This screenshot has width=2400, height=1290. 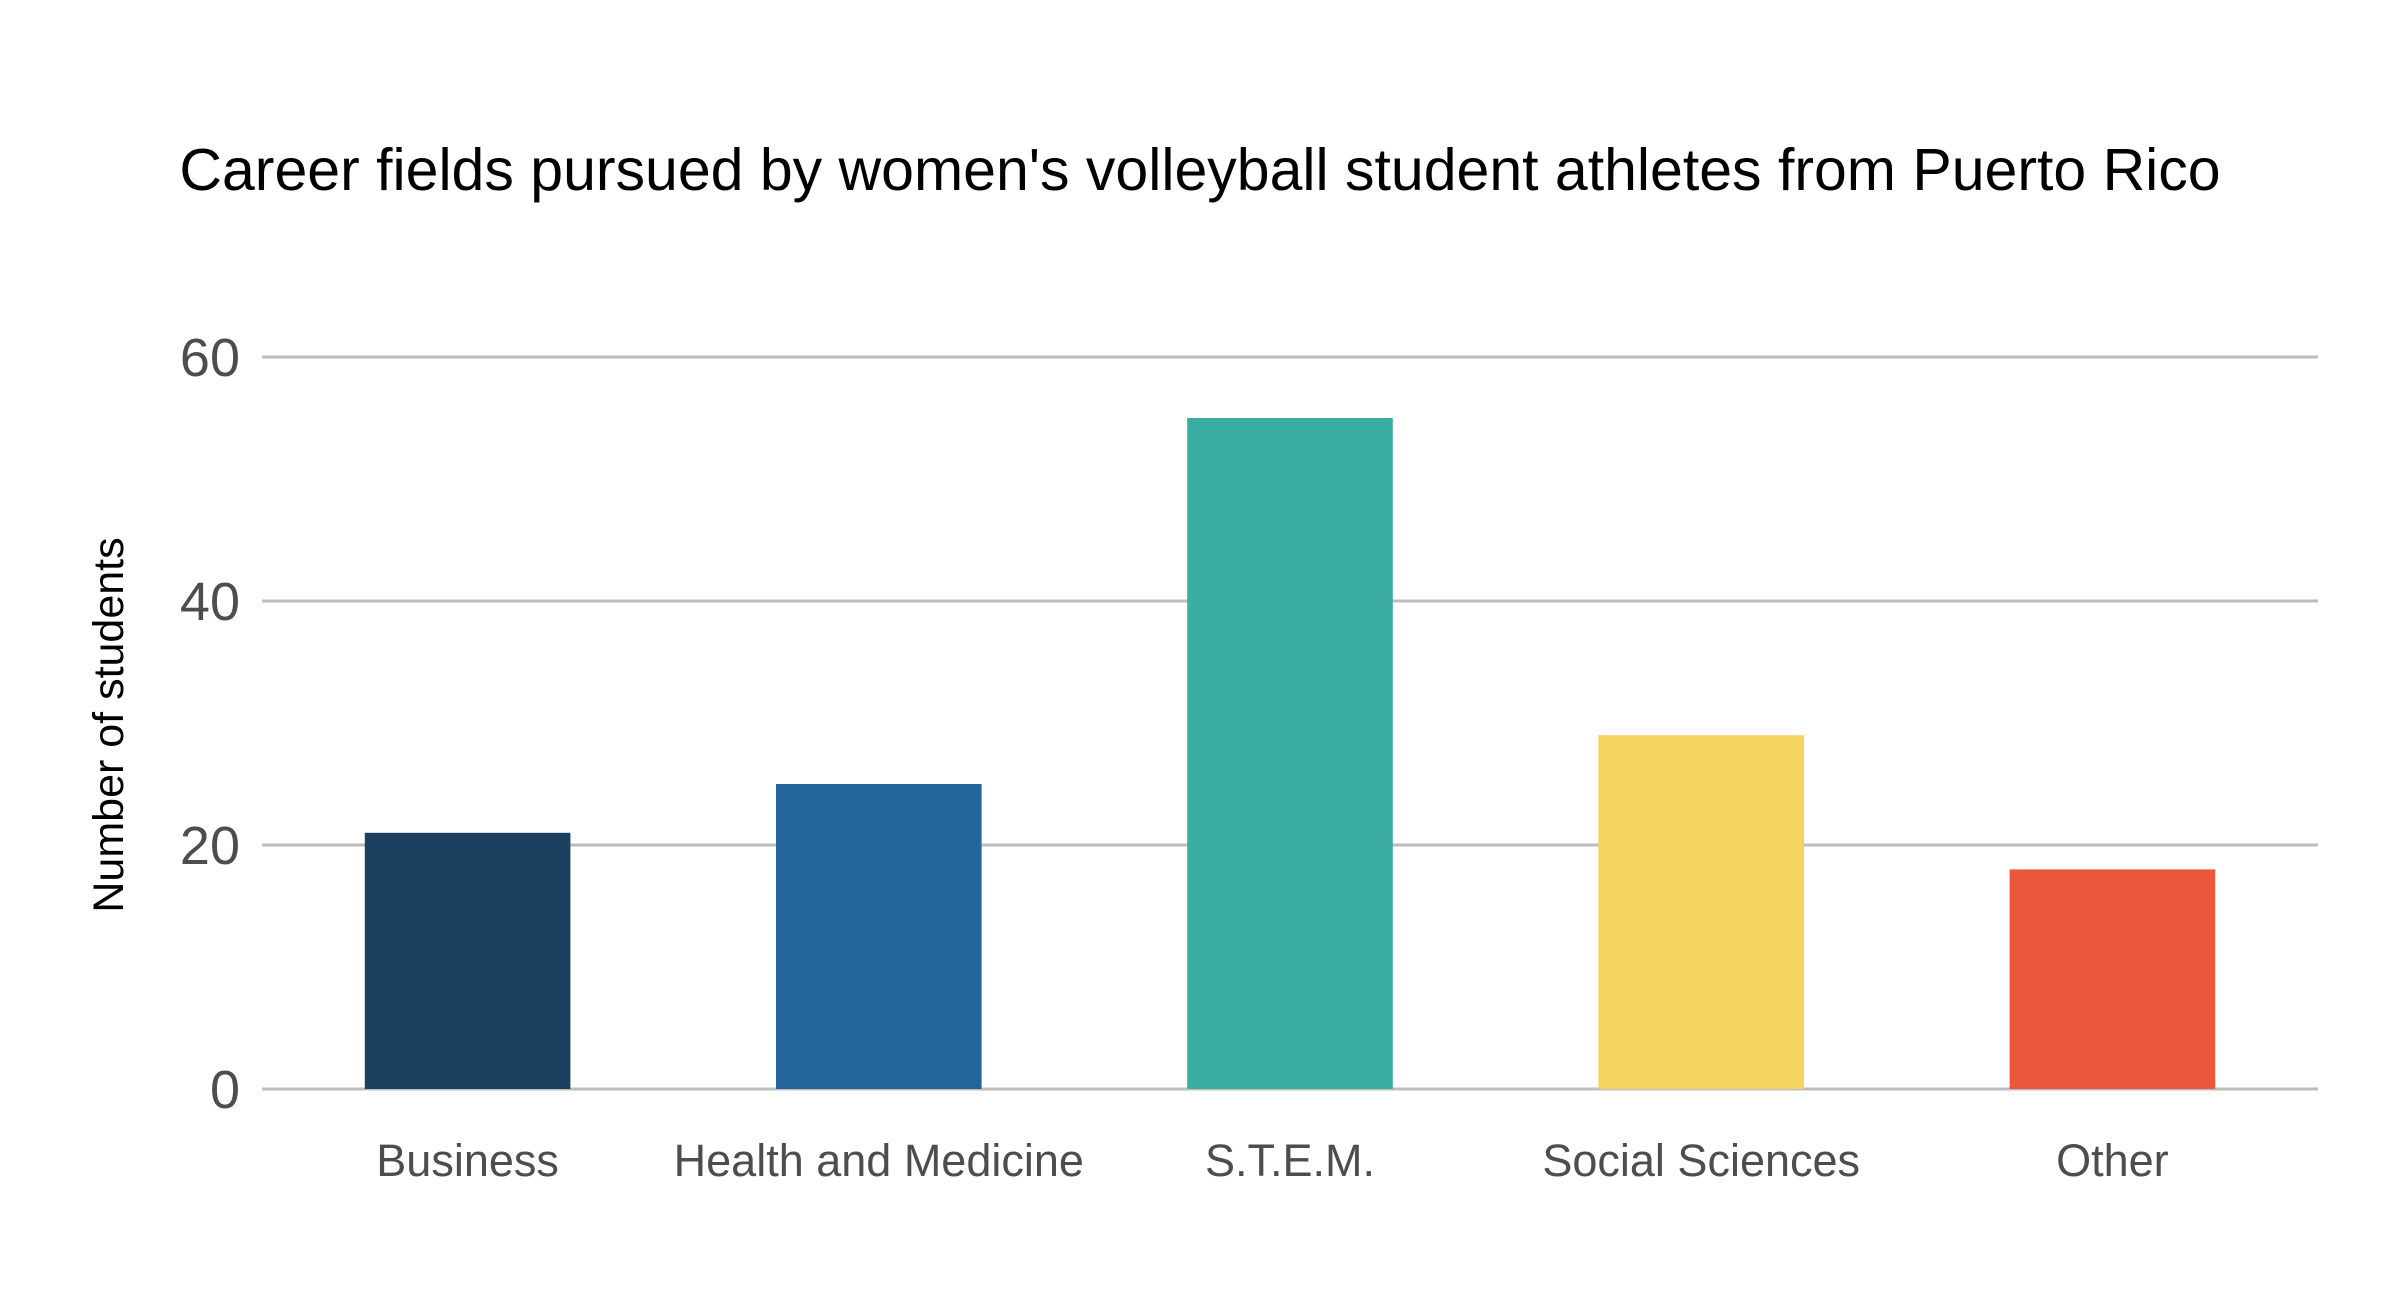 I want to click on bar-social-sciences, so click(x=1701, y=912).